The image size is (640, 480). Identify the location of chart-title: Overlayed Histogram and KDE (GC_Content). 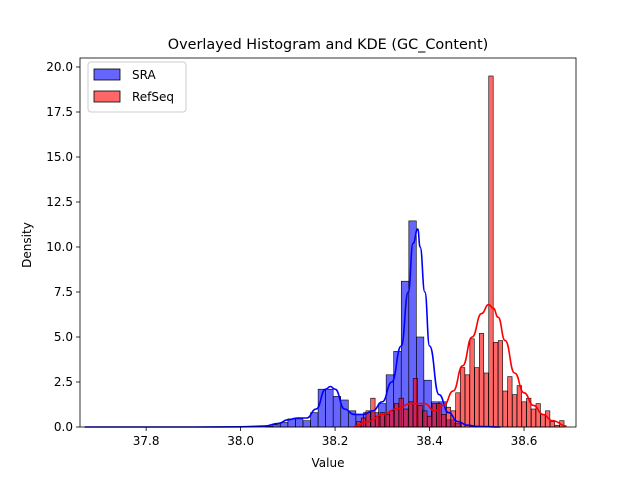
(328, 45).